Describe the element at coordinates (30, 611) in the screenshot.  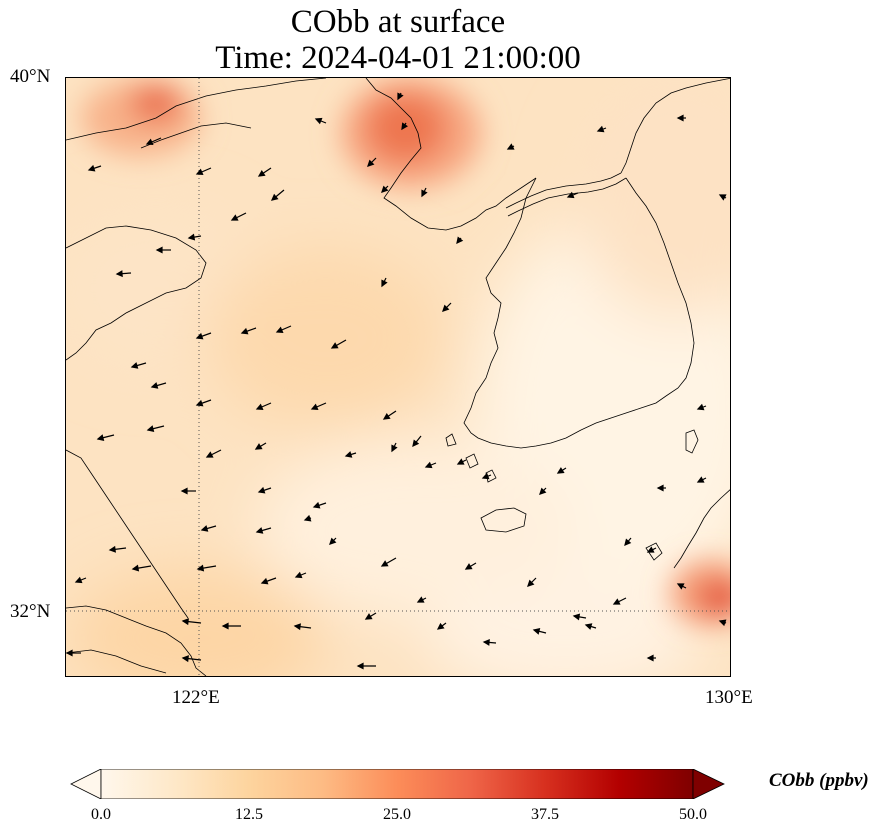
I see `lat-tick-32: 32°N` at that location.